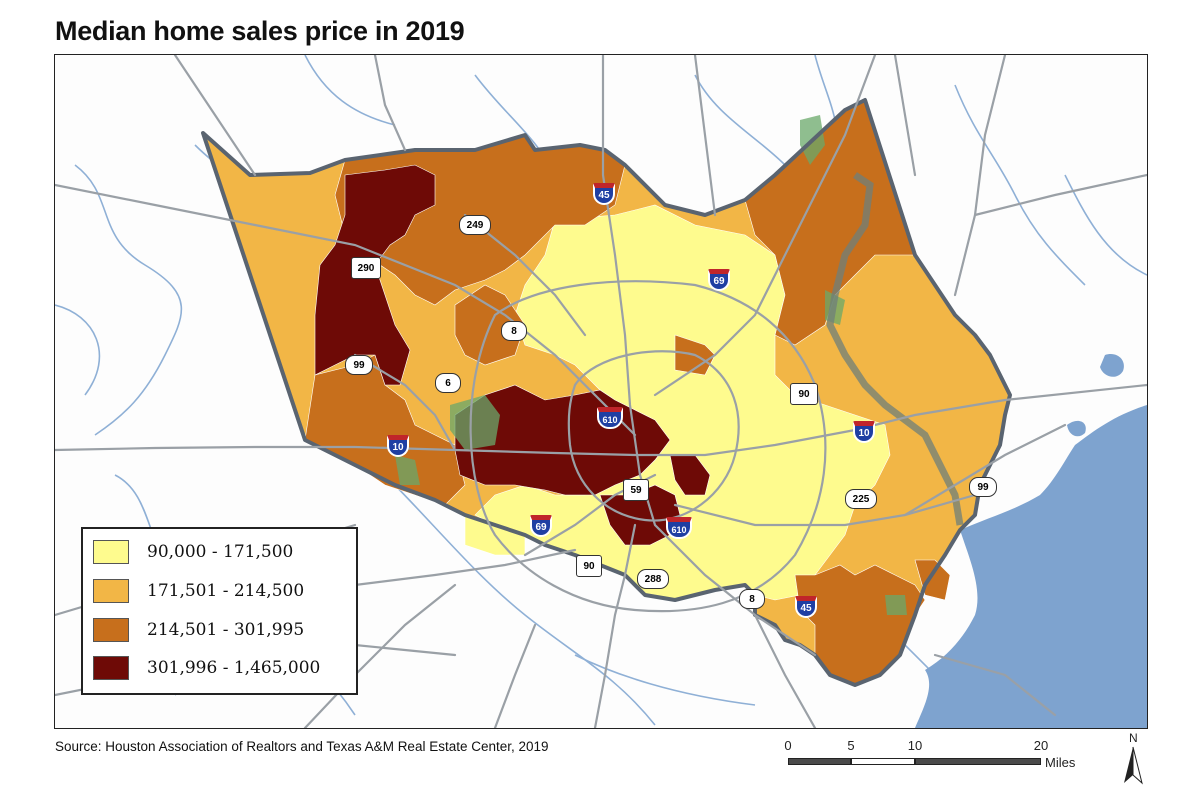 The width and height of the screenshot is (1200, 794). What do you see at coordinates (226, 591) in the screenshot?
I see `legend-label: 171,501 - 214,500` at bounding box center [226, 591].